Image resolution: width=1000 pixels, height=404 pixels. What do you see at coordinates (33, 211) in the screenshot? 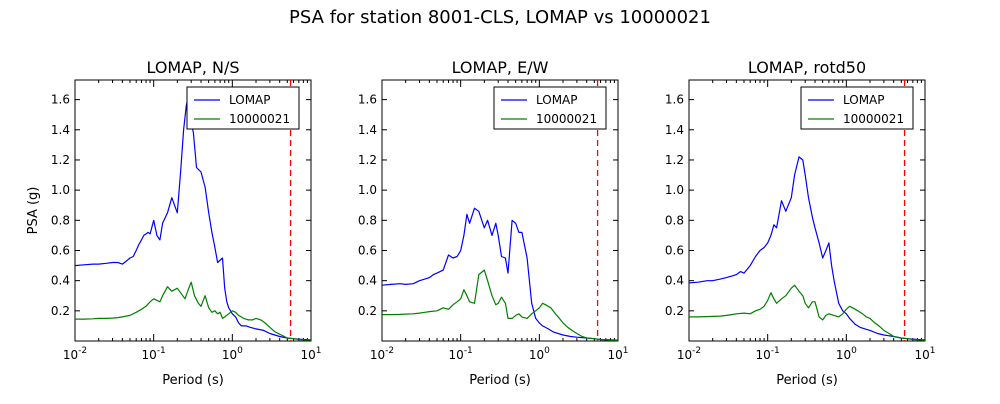
I see `y-axis-label: PSA (g)` at bounding box center [33, 211].